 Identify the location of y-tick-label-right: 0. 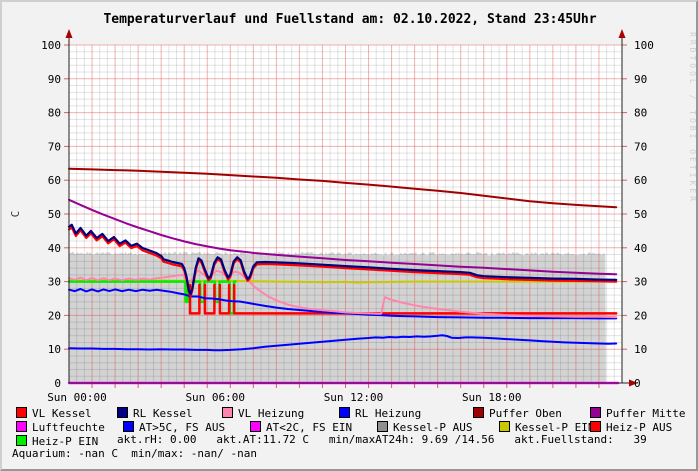
(637, 383).